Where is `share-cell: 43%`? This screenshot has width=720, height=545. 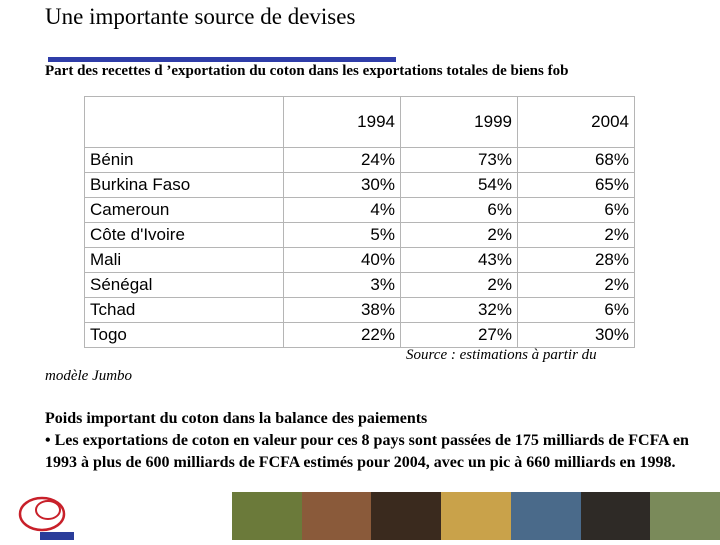 share-cell: 43% is located at coordinates (459, 260).